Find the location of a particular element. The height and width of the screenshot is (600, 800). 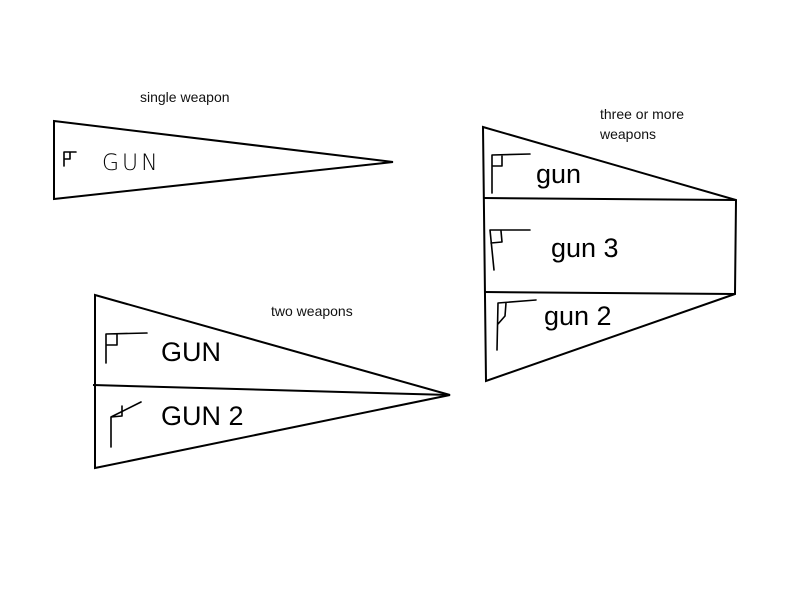

caption-single-weapon: single weapon is located at coordinates (185, 97).